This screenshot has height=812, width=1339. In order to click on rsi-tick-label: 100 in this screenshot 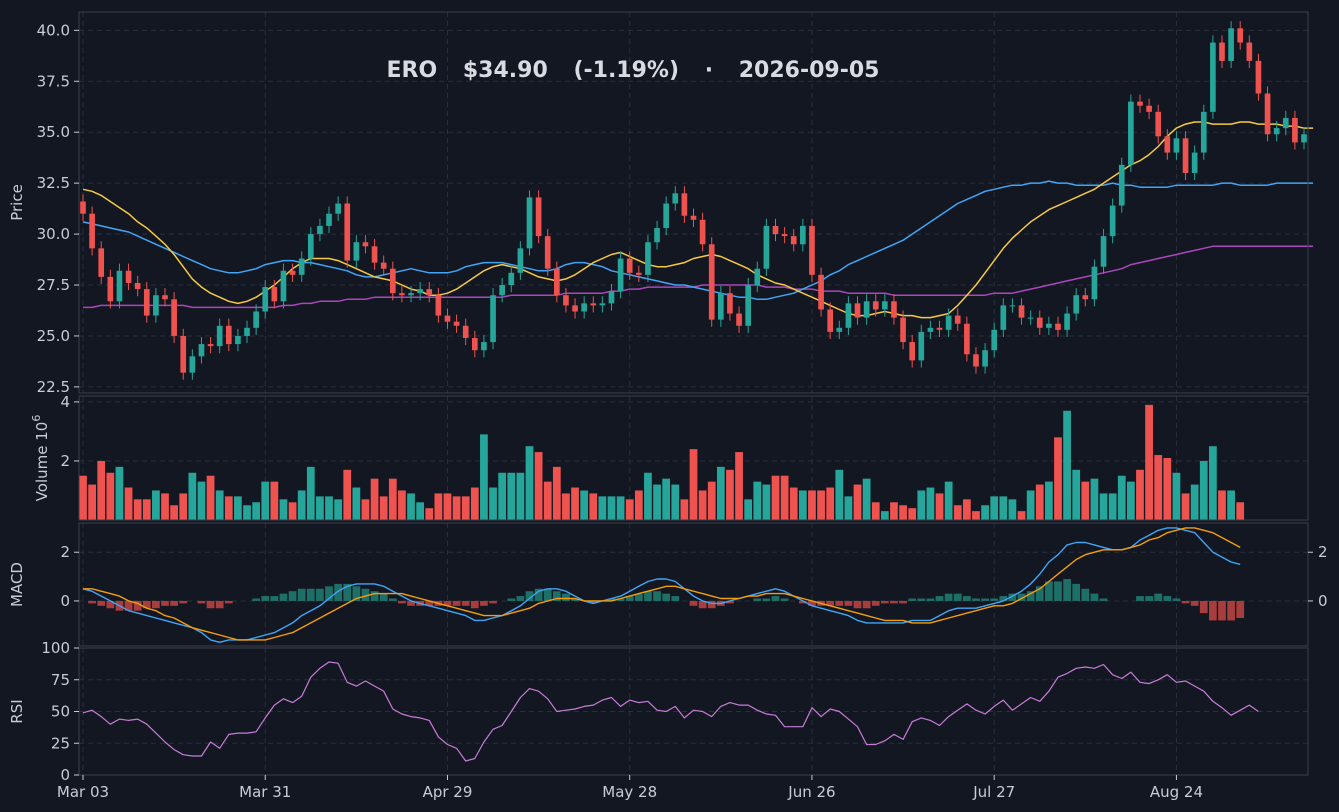, I will do `click(55, 648)`.